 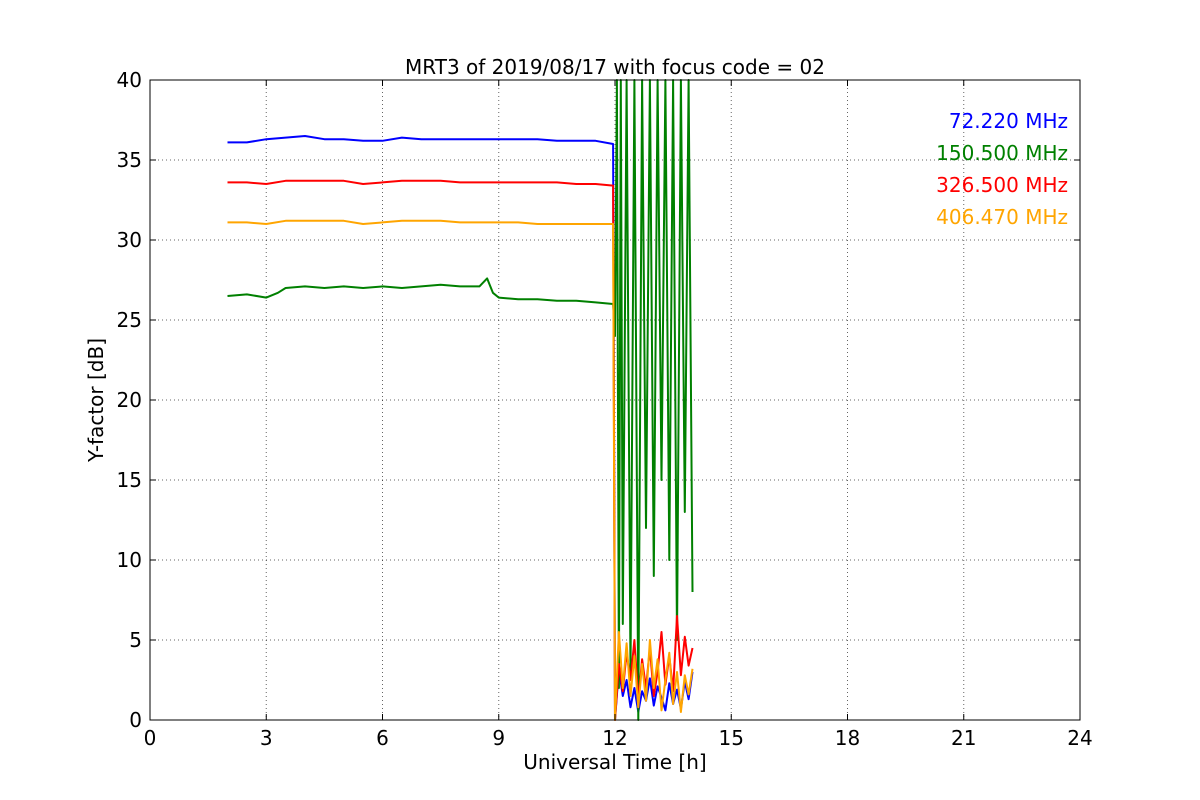 What do you see at coordinates (150, 738) in the screenshot?
I see `x-tick-label: 0` at bounding box center [150, 738].